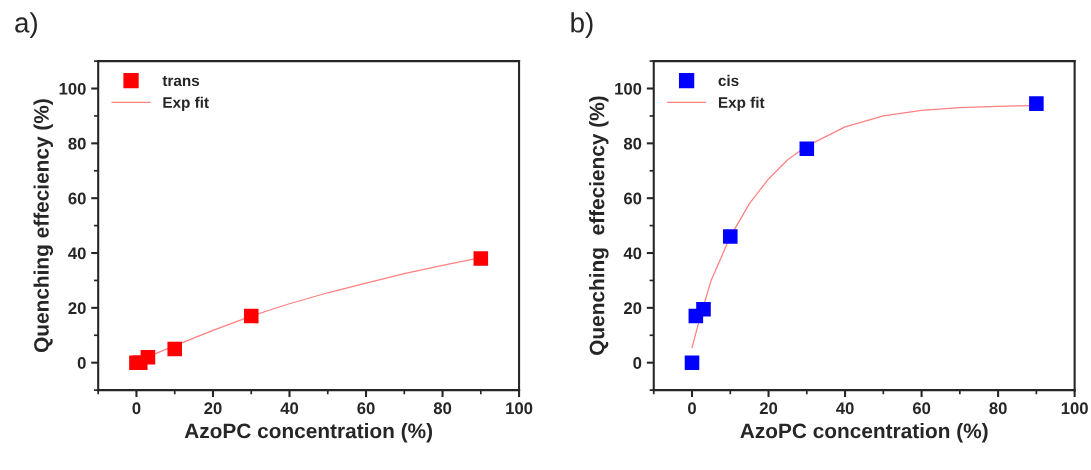  I want to click on legend-label: cis, so click(728, 80).